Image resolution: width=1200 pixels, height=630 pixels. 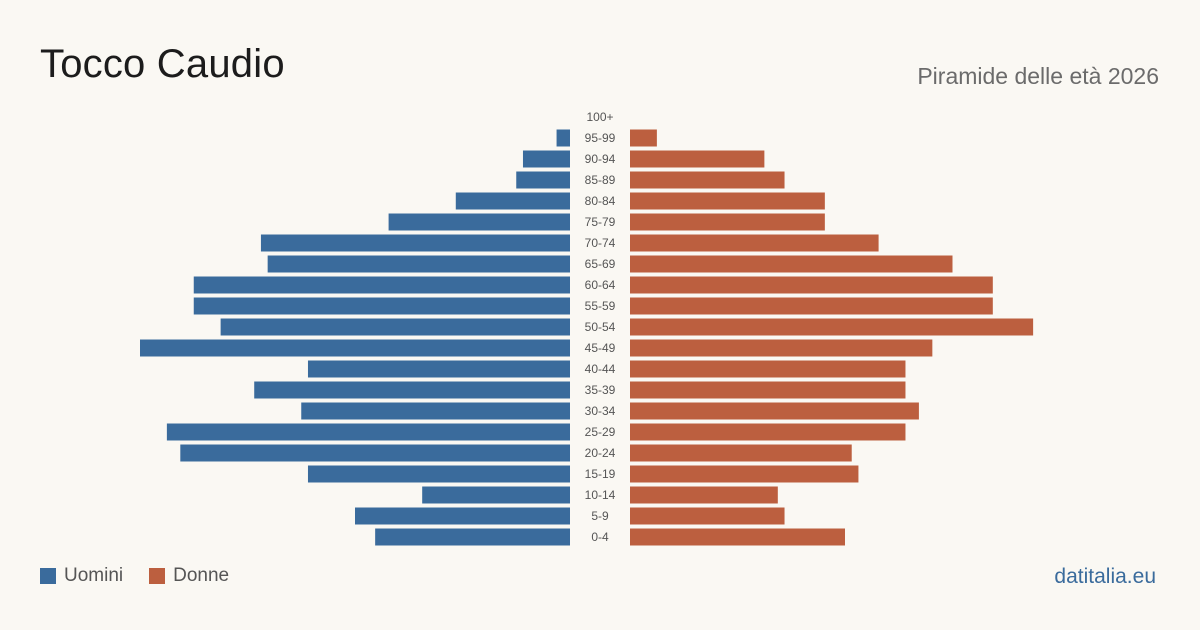 What do you see at coordinates (94, 575) in the screenshot?
I see `legend-label-men: Uomini` at bounding box center [94, 575].